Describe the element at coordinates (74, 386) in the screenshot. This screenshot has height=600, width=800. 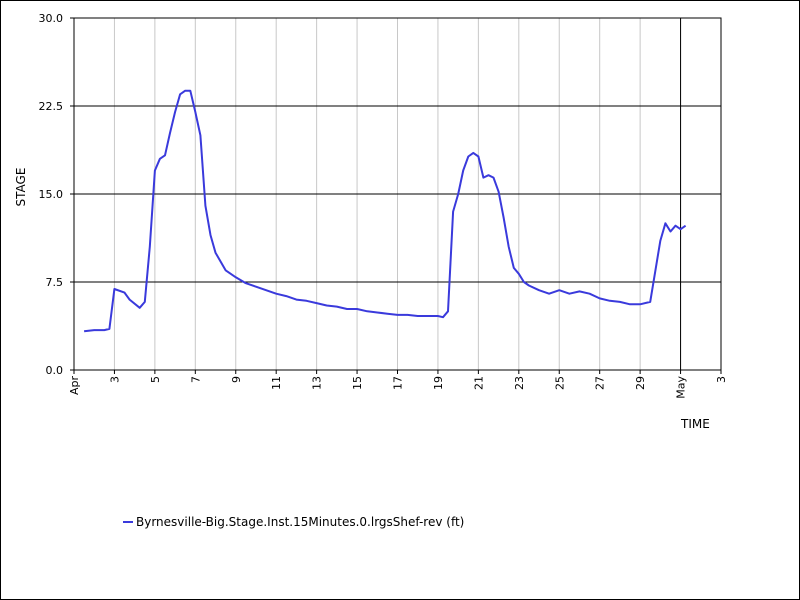
I see `x-tick-label: Apr` at that location.